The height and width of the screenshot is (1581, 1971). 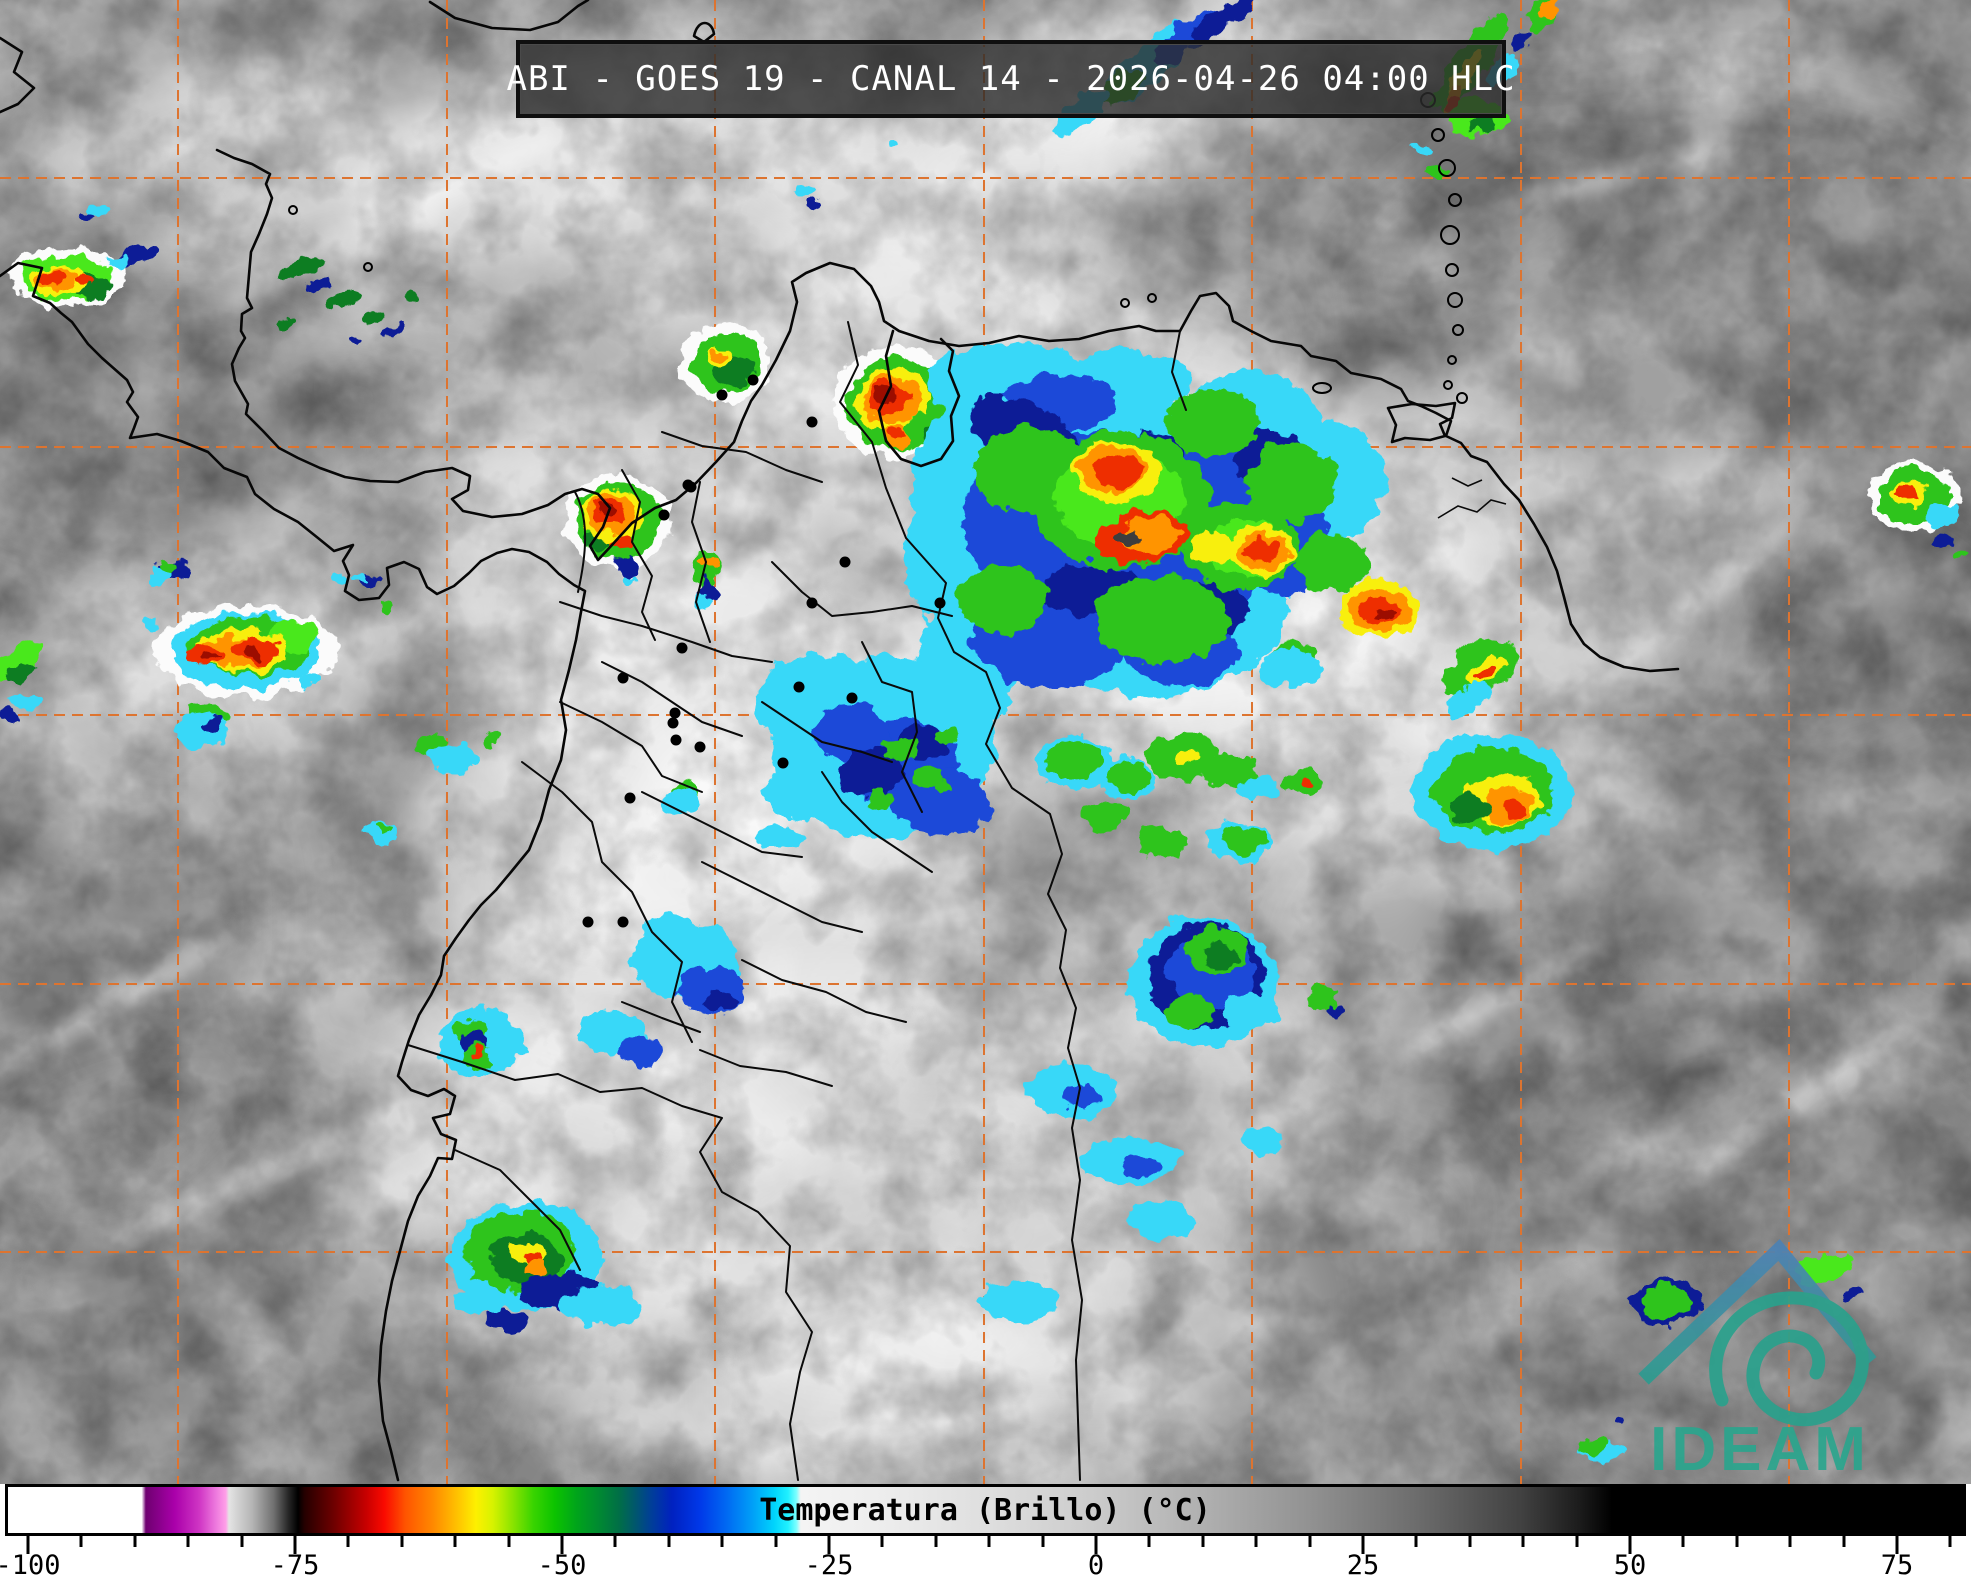 What do you see at coordinates (725, 363) in the screenshot?
I see `storm-cell-cesar` at bounding box center [725, 363].